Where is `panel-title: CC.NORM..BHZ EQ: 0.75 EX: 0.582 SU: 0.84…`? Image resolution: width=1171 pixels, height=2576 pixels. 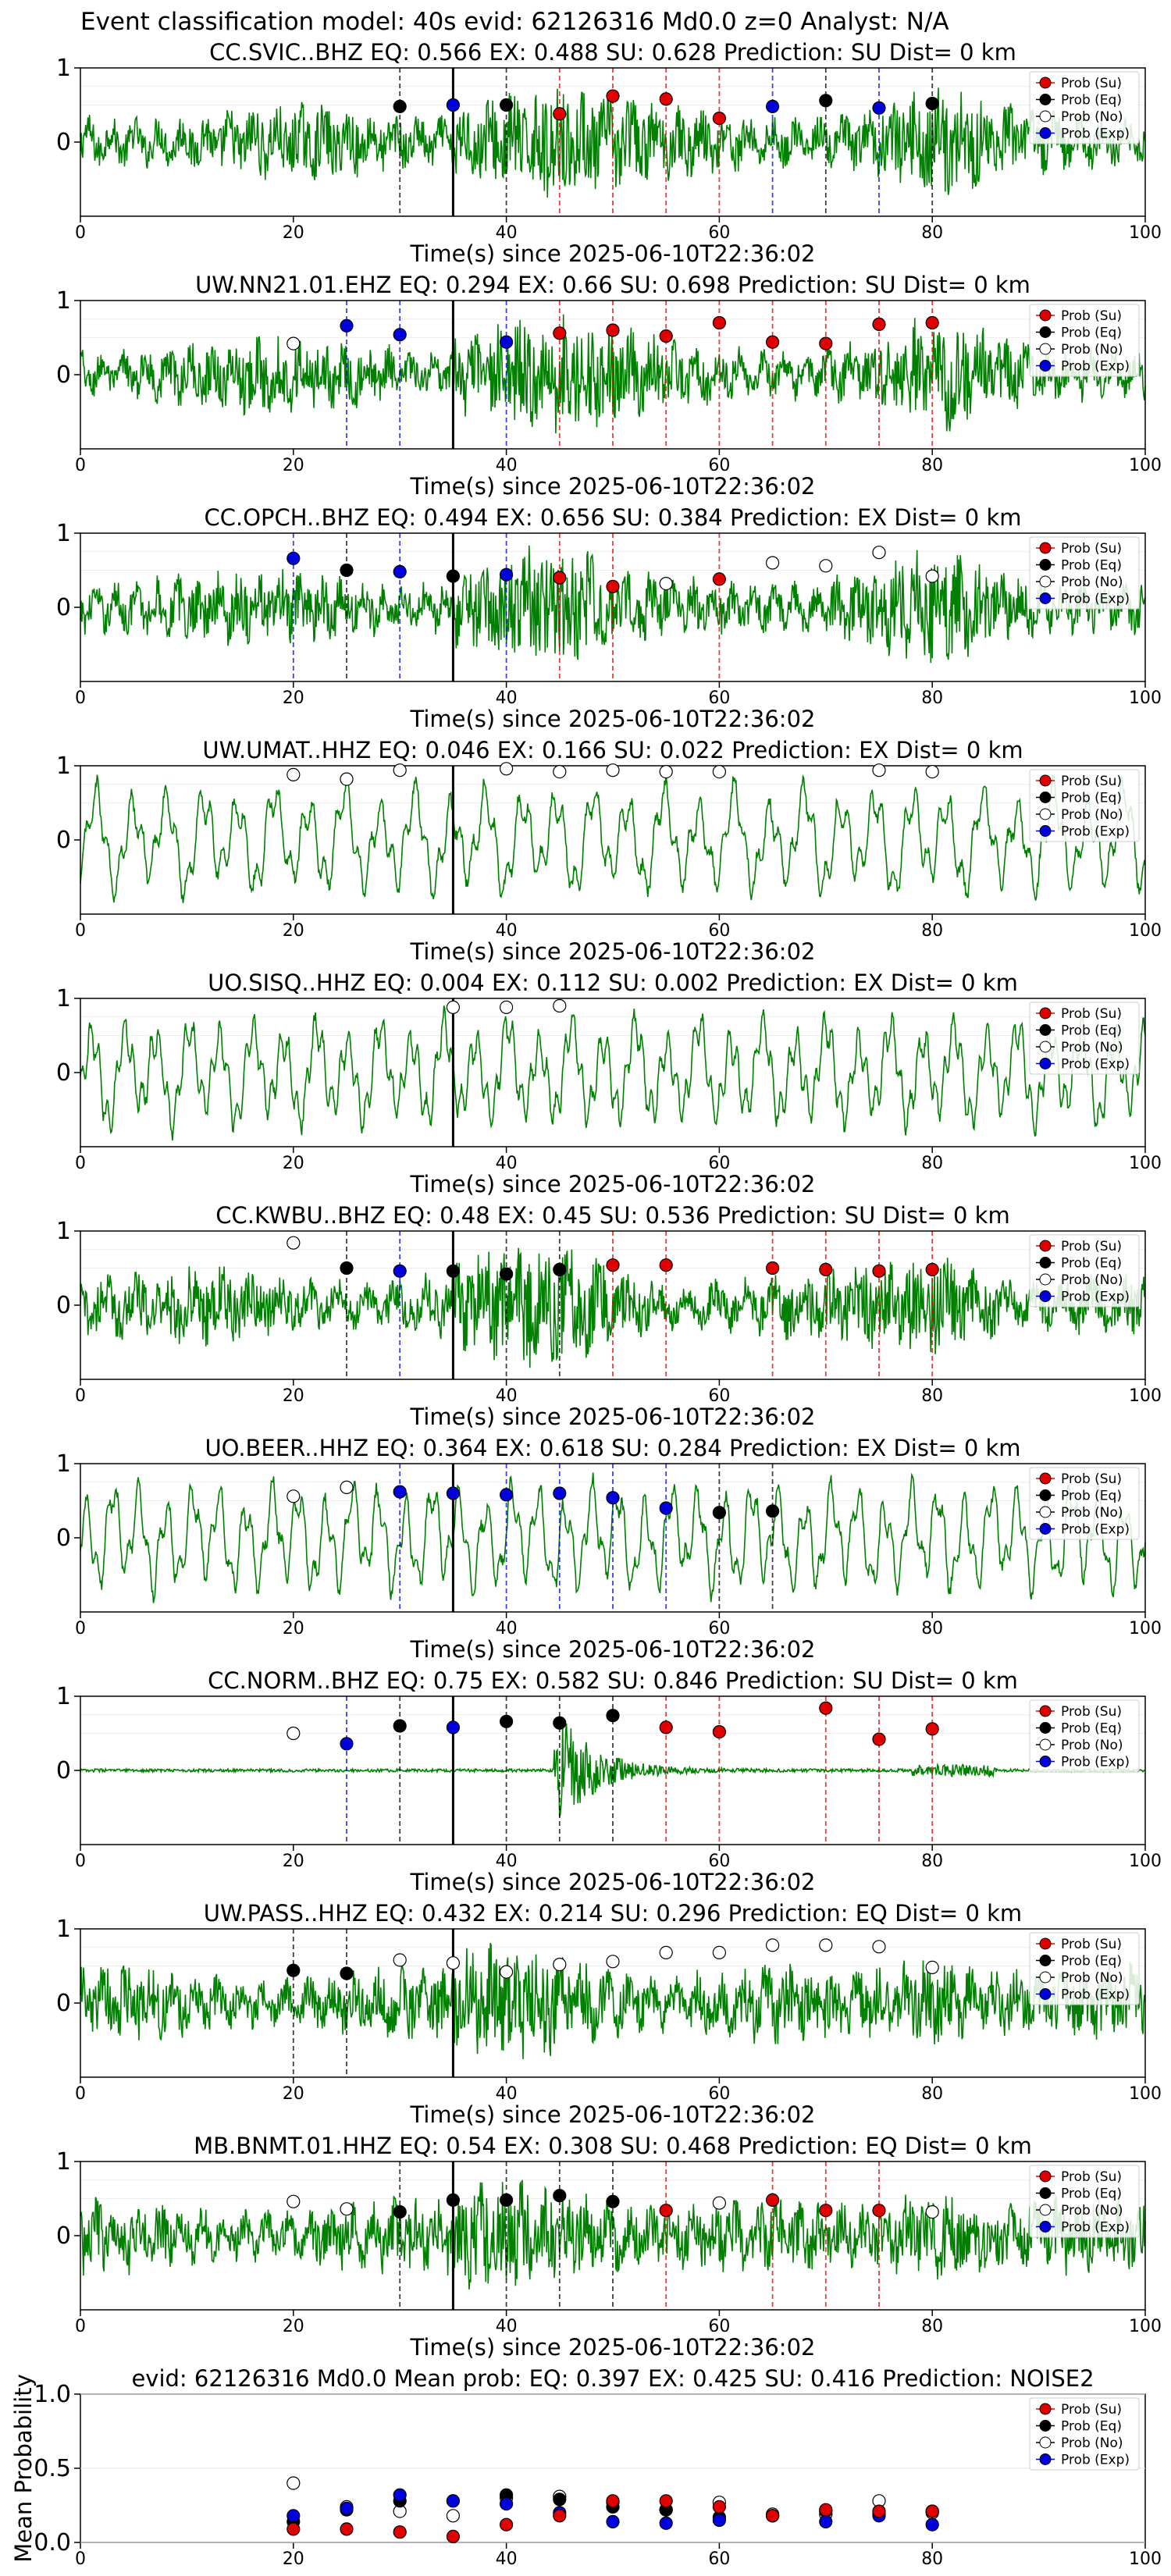 panel-title: CC.NORM..BHZ EQ: 0.75 EX: 0.582 SU: 0.84… is located at coordinates (613, 1680).